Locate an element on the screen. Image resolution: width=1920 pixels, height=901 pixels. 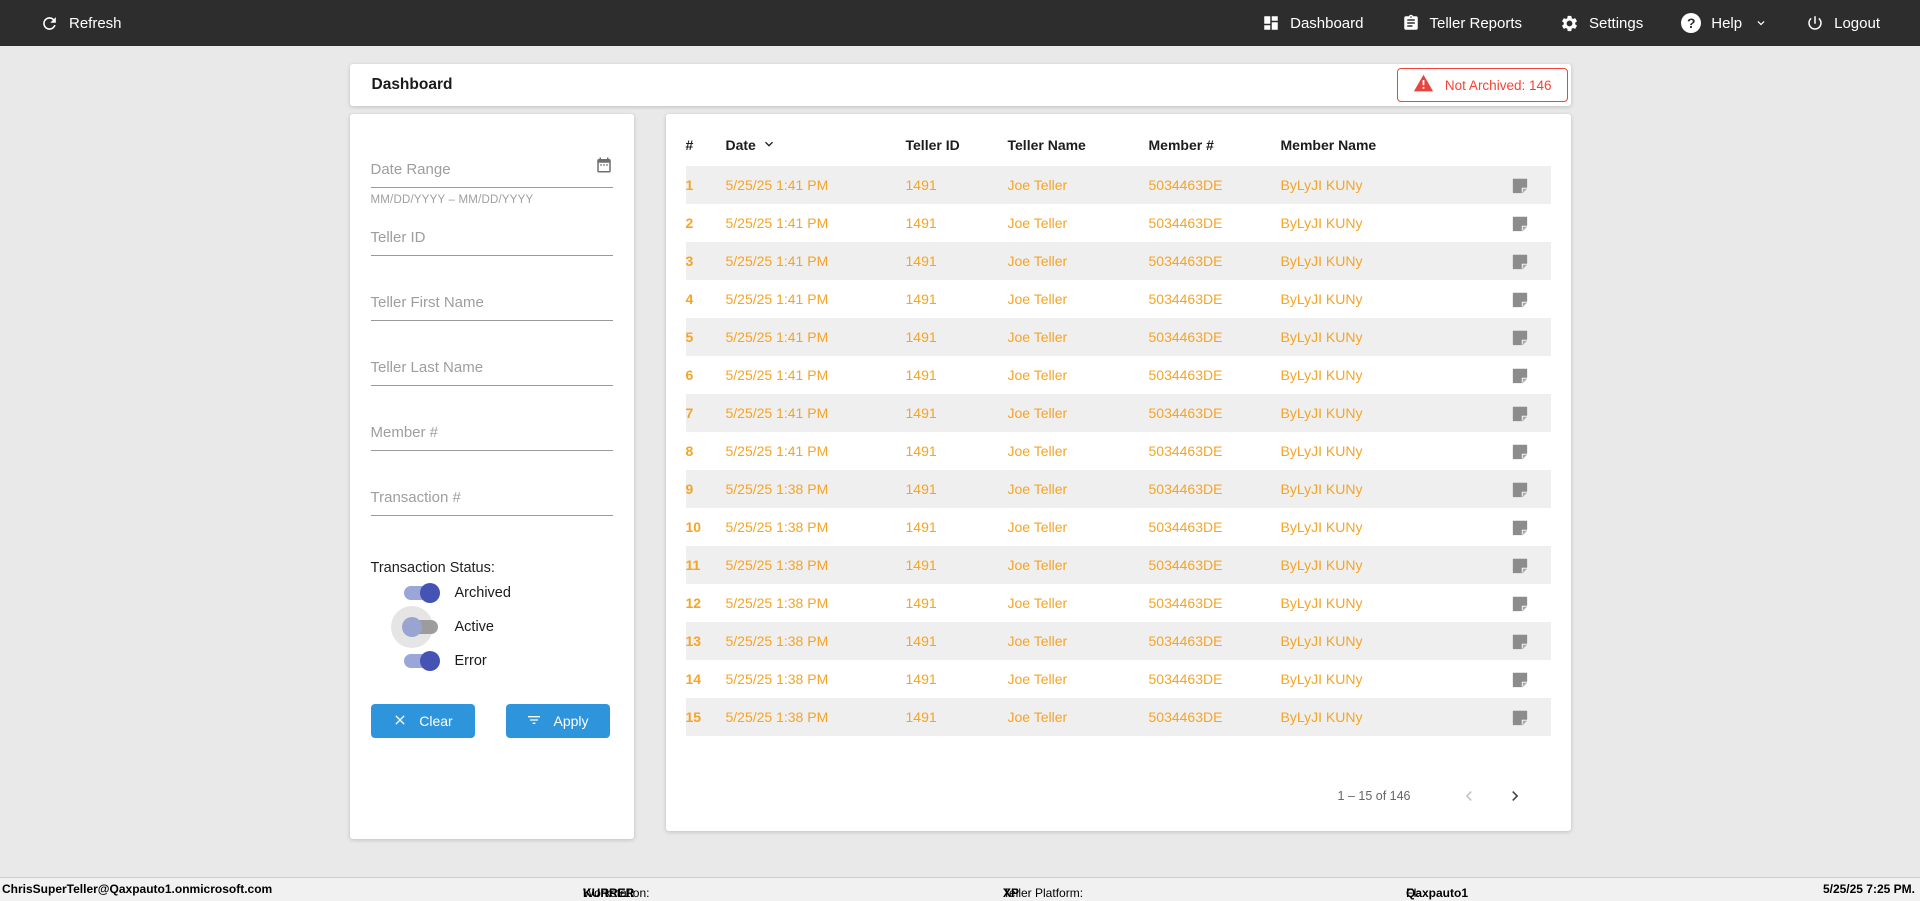
previous-page-button is located at coordinates (1469, 796).